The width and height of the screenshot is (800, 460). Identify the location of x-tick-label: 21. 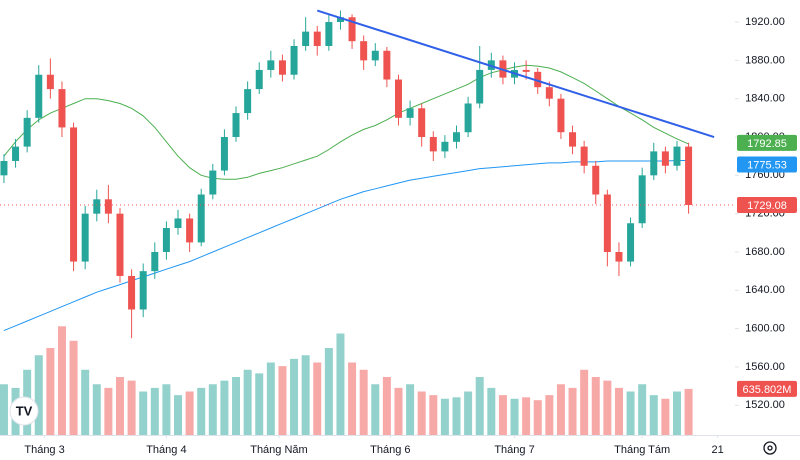
(717, 450).